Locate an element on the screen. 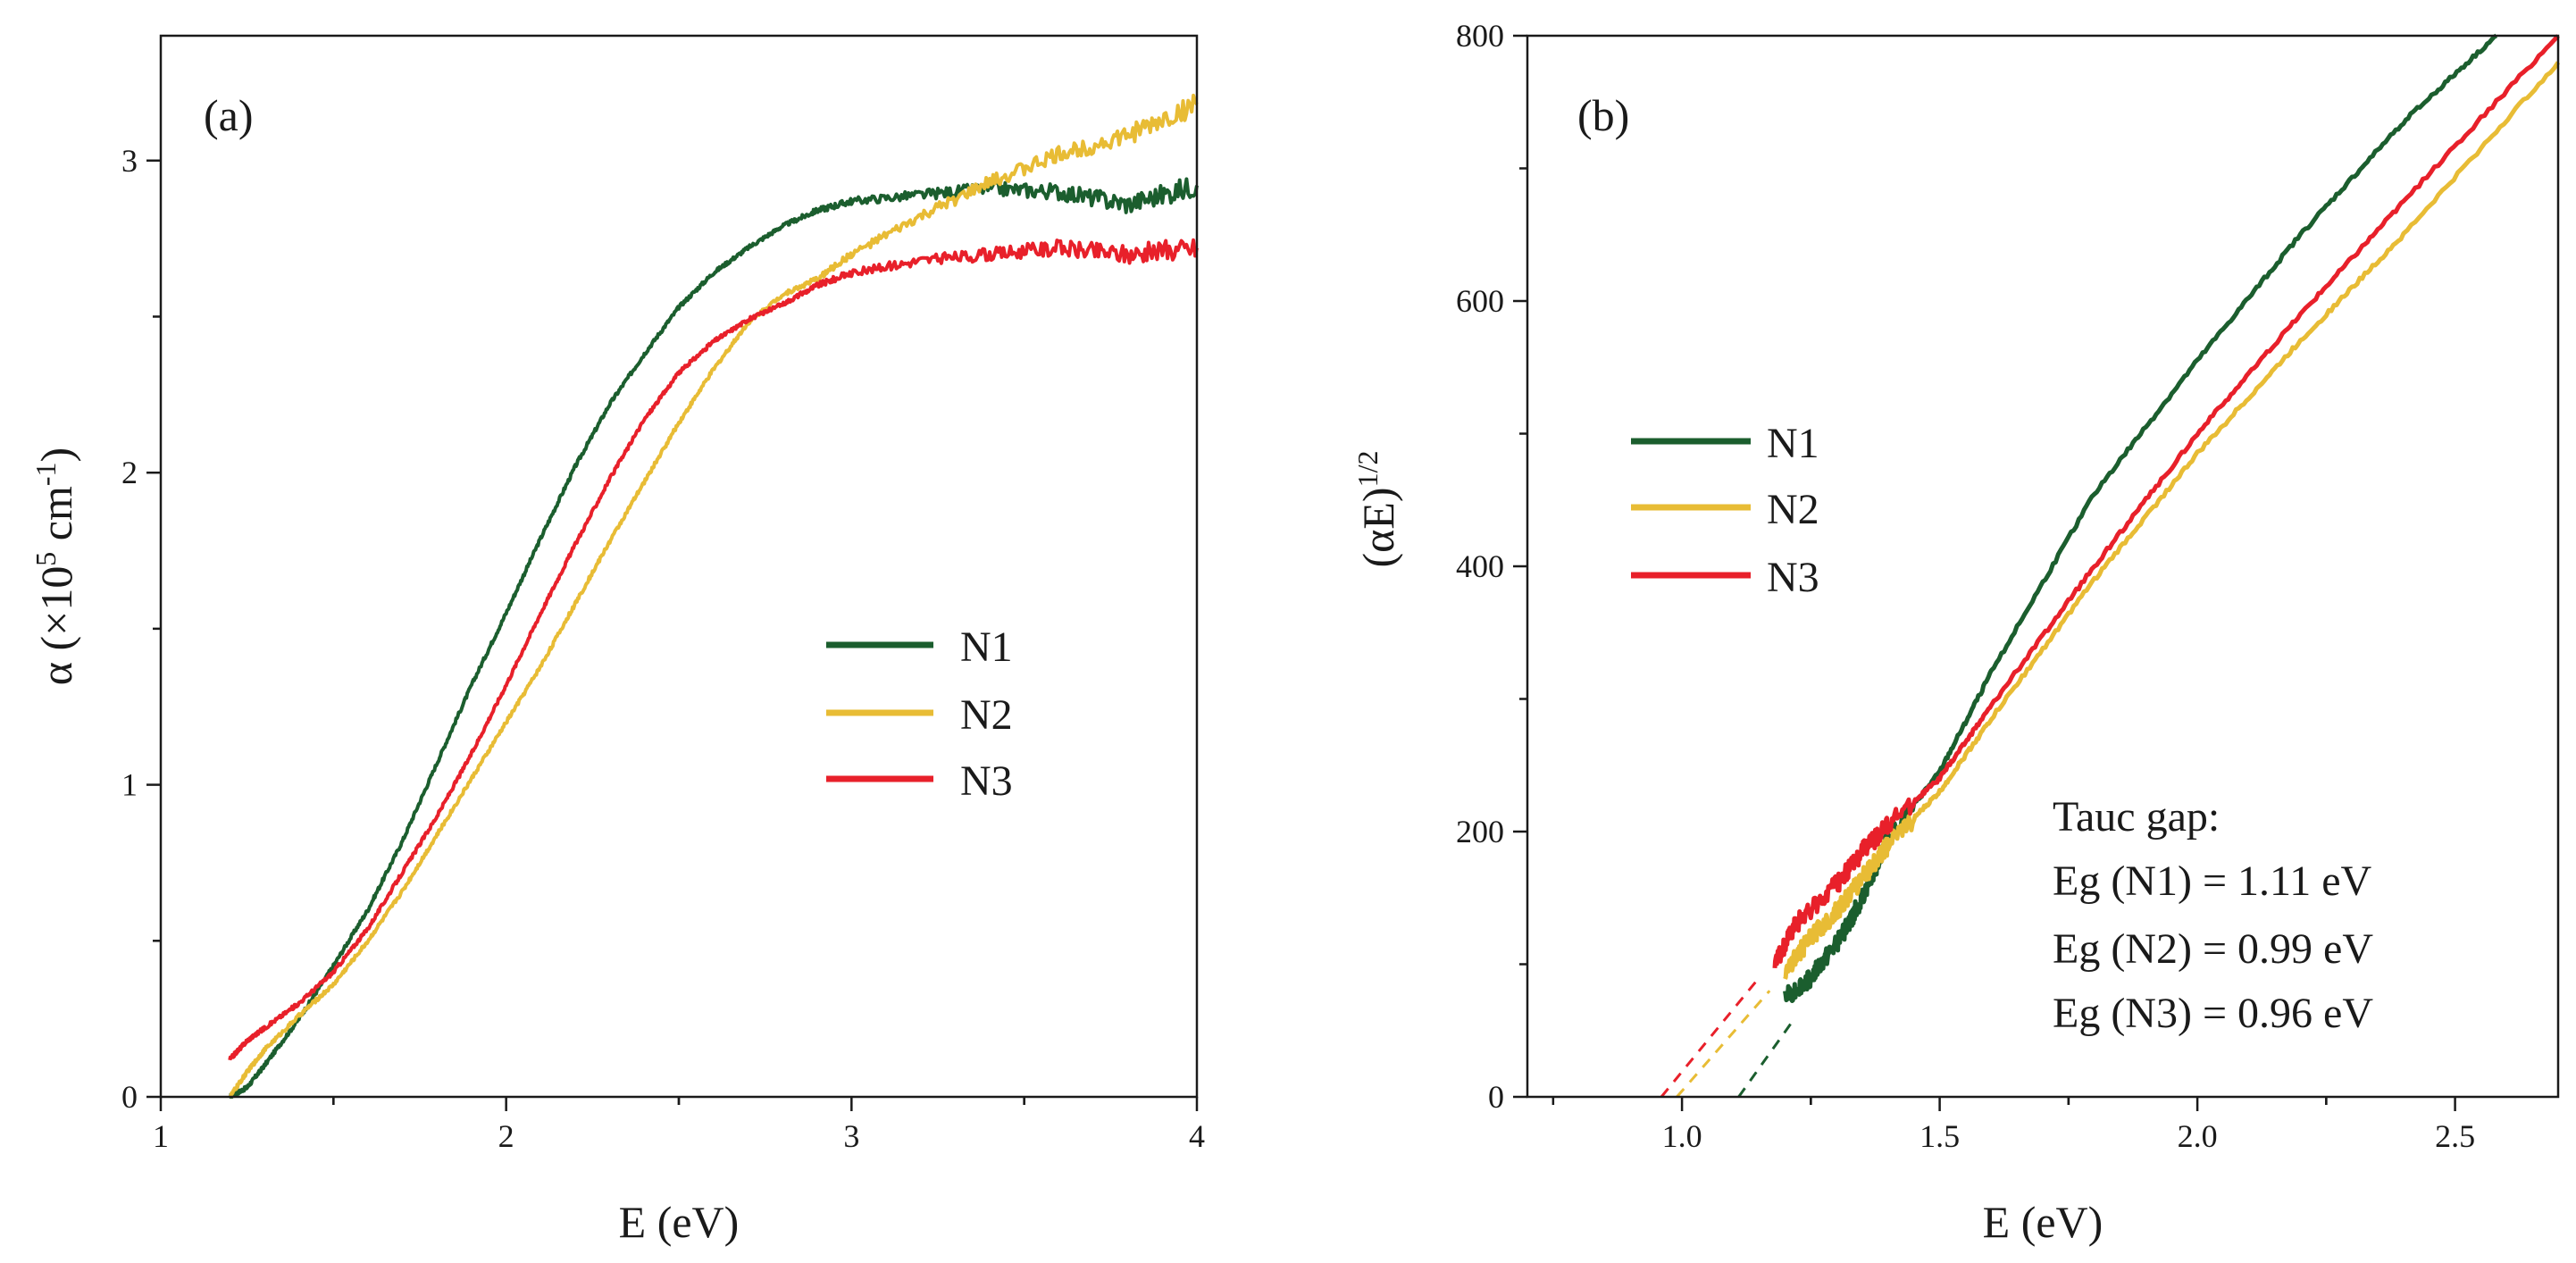 This screenshot has height=1263, width=2576. x-tick-label: 3 is located at coordinates (851, 1136).